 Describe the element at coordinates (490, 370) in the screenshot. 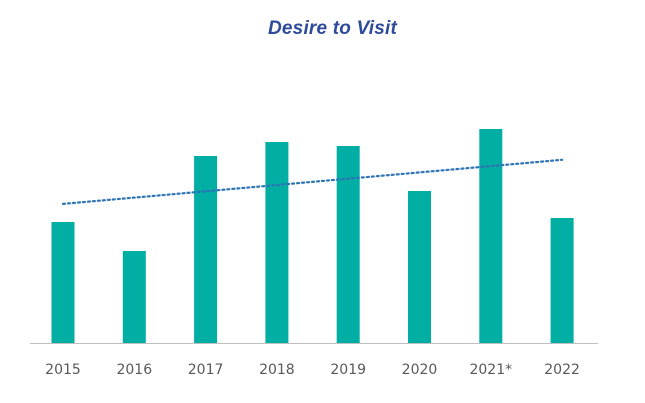

I see `x-tick-label: 2021*` at that location.